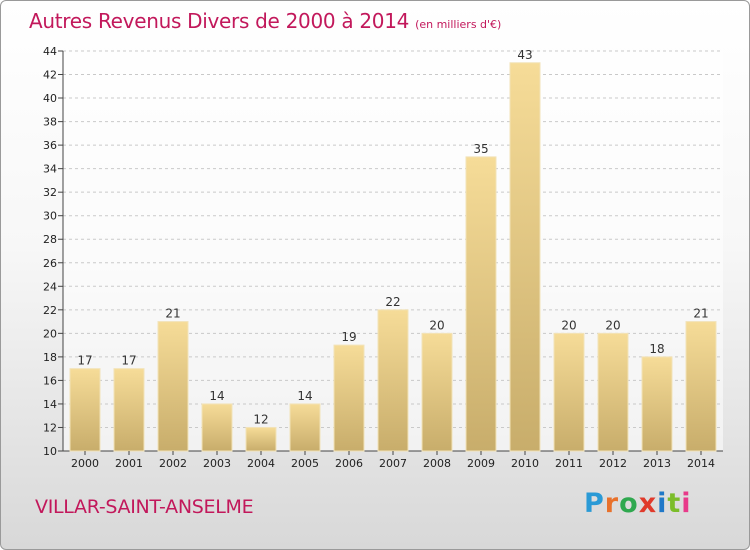  Describe the element at coordinates (217, 463) in the screenshot. I see `x-tick-label: 2003` at that location.